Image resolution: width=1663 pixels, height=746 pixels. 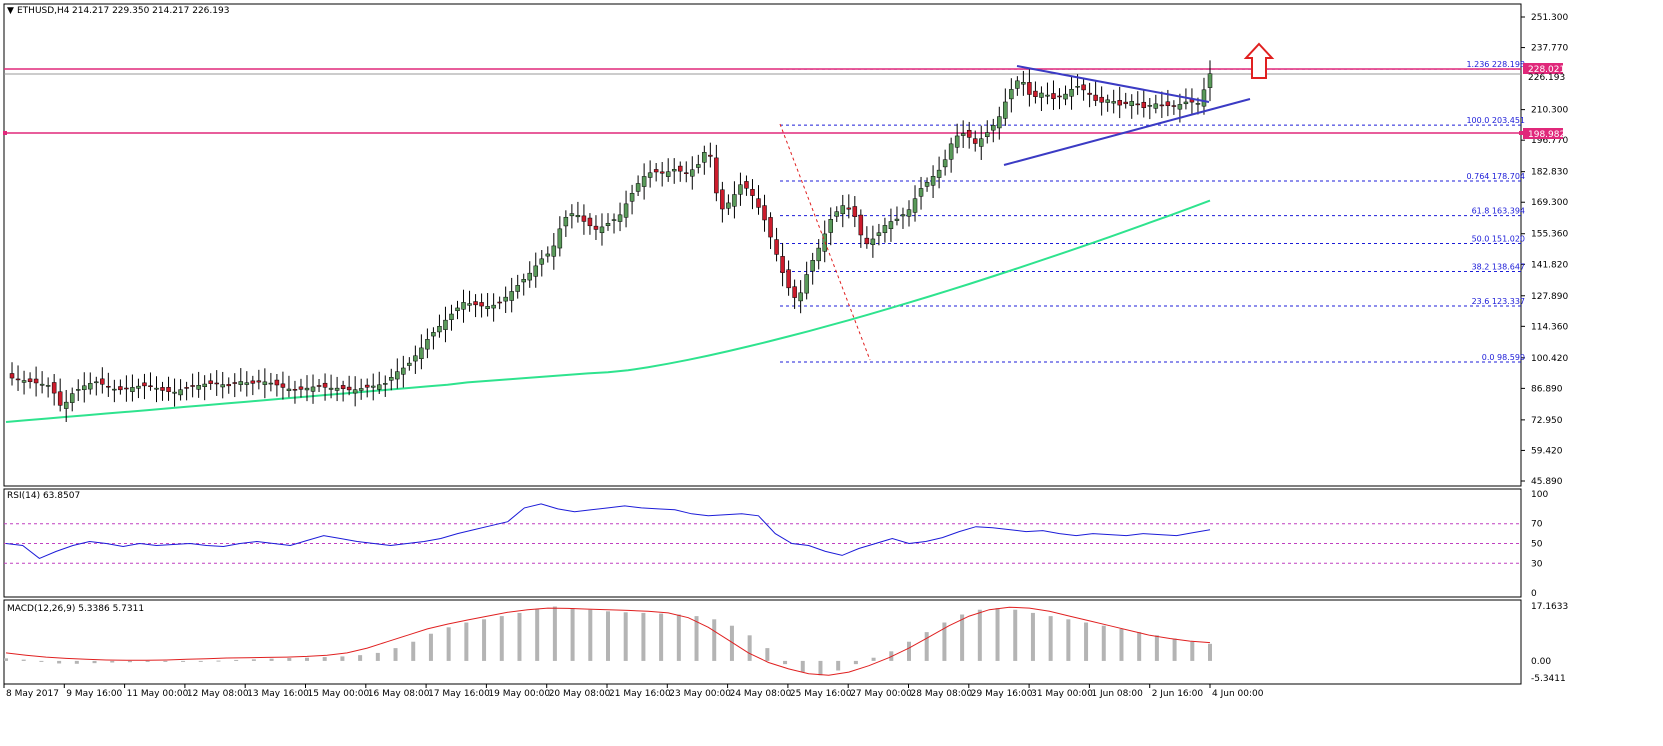 What do you see at coordinates (881, 694) in the screenshot?
I see `time-tick-label: 27 May 00:00` at bounding box center [881, 694].